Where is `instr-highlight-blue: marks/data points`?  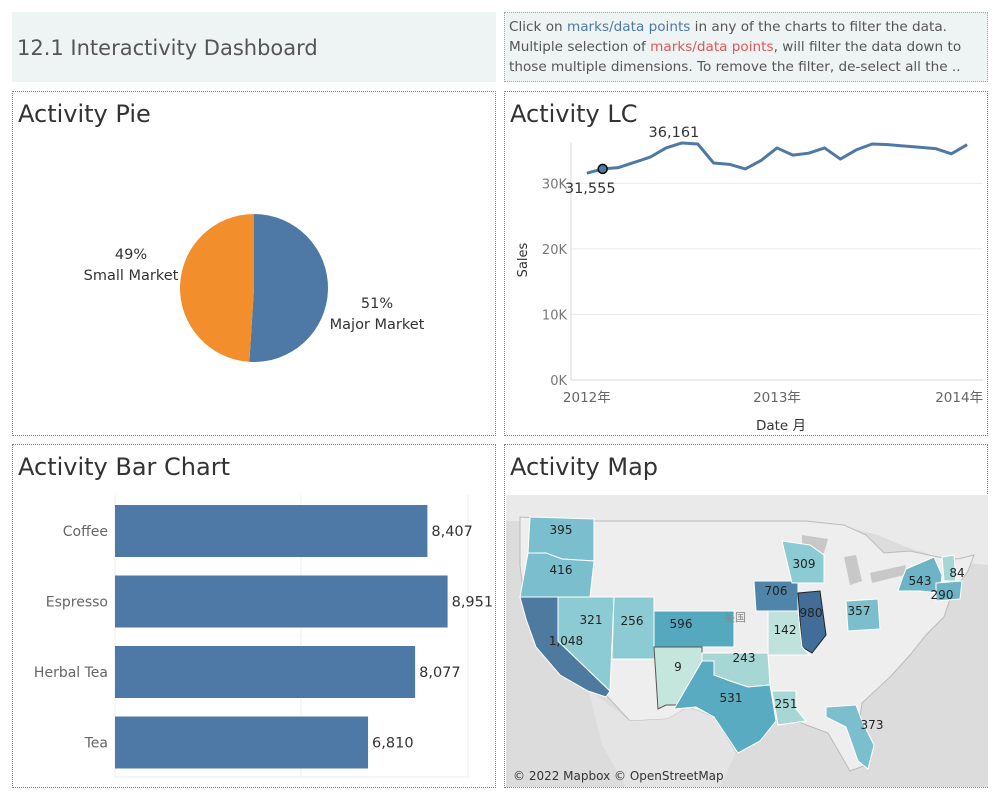 instr-highlight-blue: marks/data points is located at coordinates (628, 27).